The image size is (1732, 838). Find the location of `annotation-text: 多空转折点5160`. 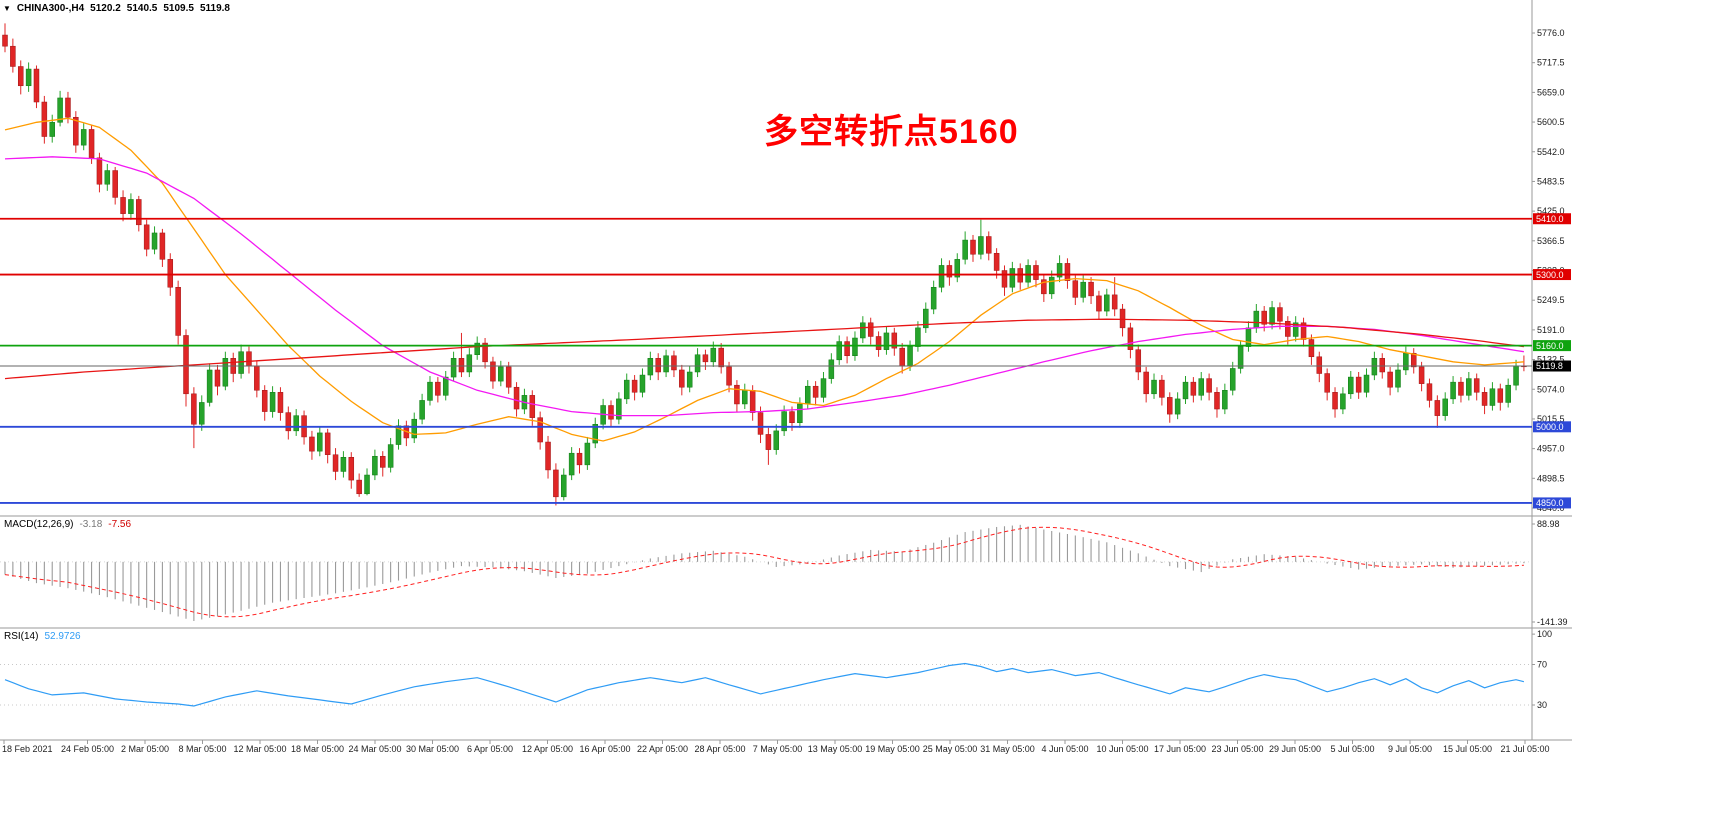

annotation-text: 多空转折点5160 is located at coordinates (891, 132).